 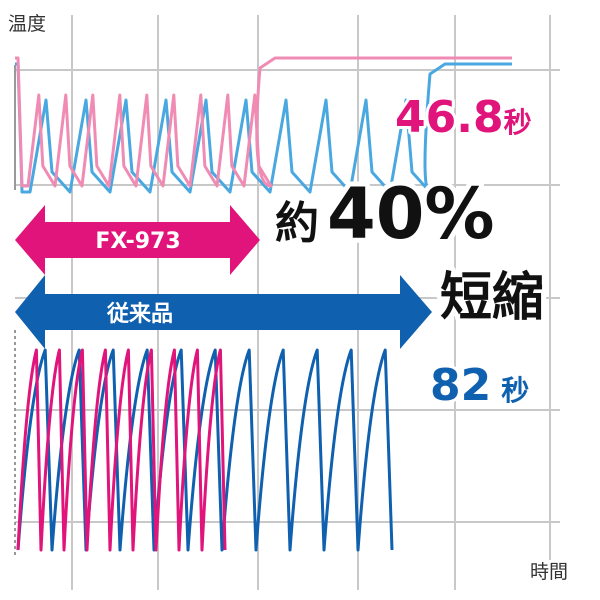 I want to click on reduction: 約 40%, so click(x=385, y=214).